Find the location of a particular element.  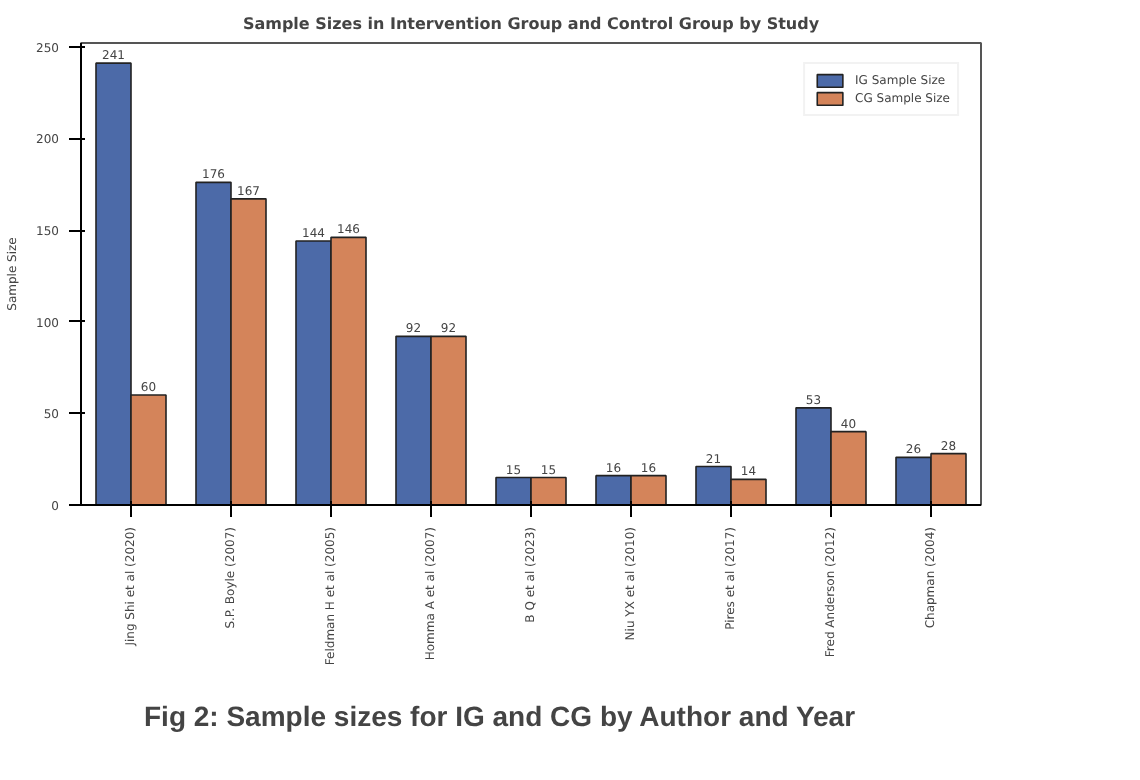

caption: Fig 2: Sample sizes for IG and CG by Author and Year is located at coordinates (500, 716).